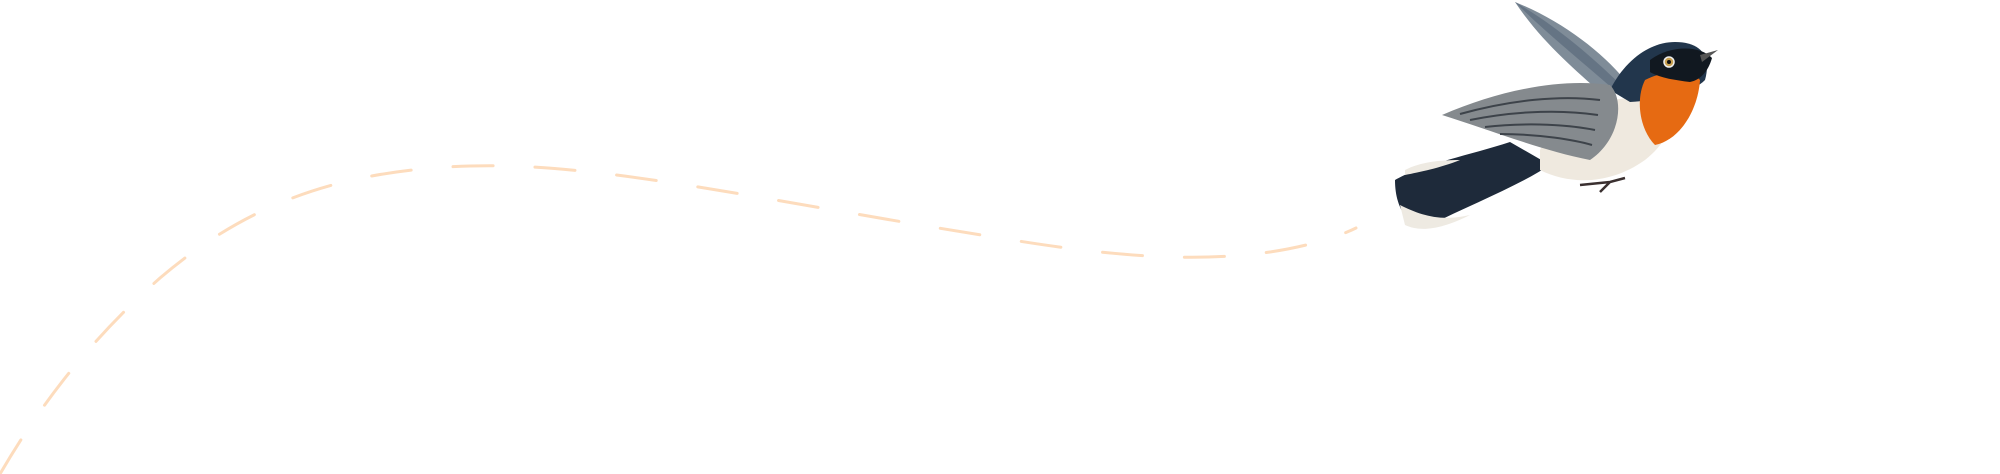 The height and width of the screenshot is (474, 2000). Describe the element at coordinates (1472, 184) in the screenshot. I see `bird-tail` at that location.